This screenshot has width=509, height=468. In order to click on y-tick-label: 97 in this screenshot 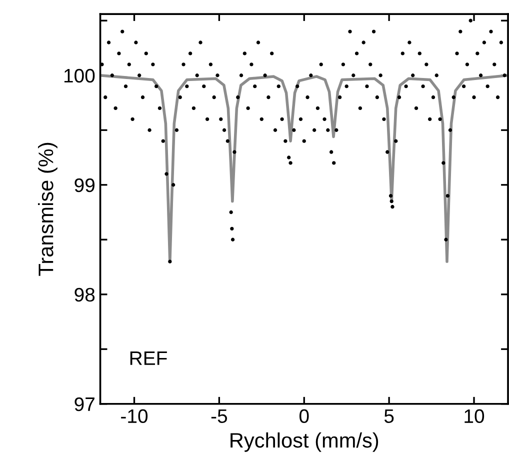, I will do `click(84, 404)`.